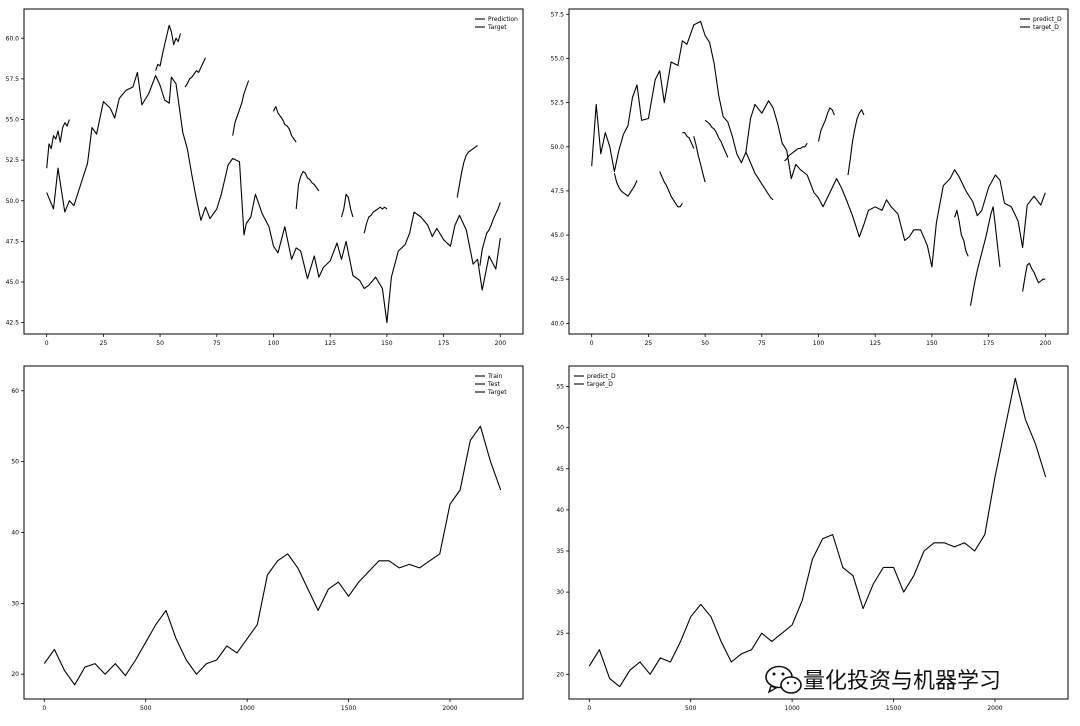  I want to click on chart3-x-tick-label: 500, so click(146, 708).